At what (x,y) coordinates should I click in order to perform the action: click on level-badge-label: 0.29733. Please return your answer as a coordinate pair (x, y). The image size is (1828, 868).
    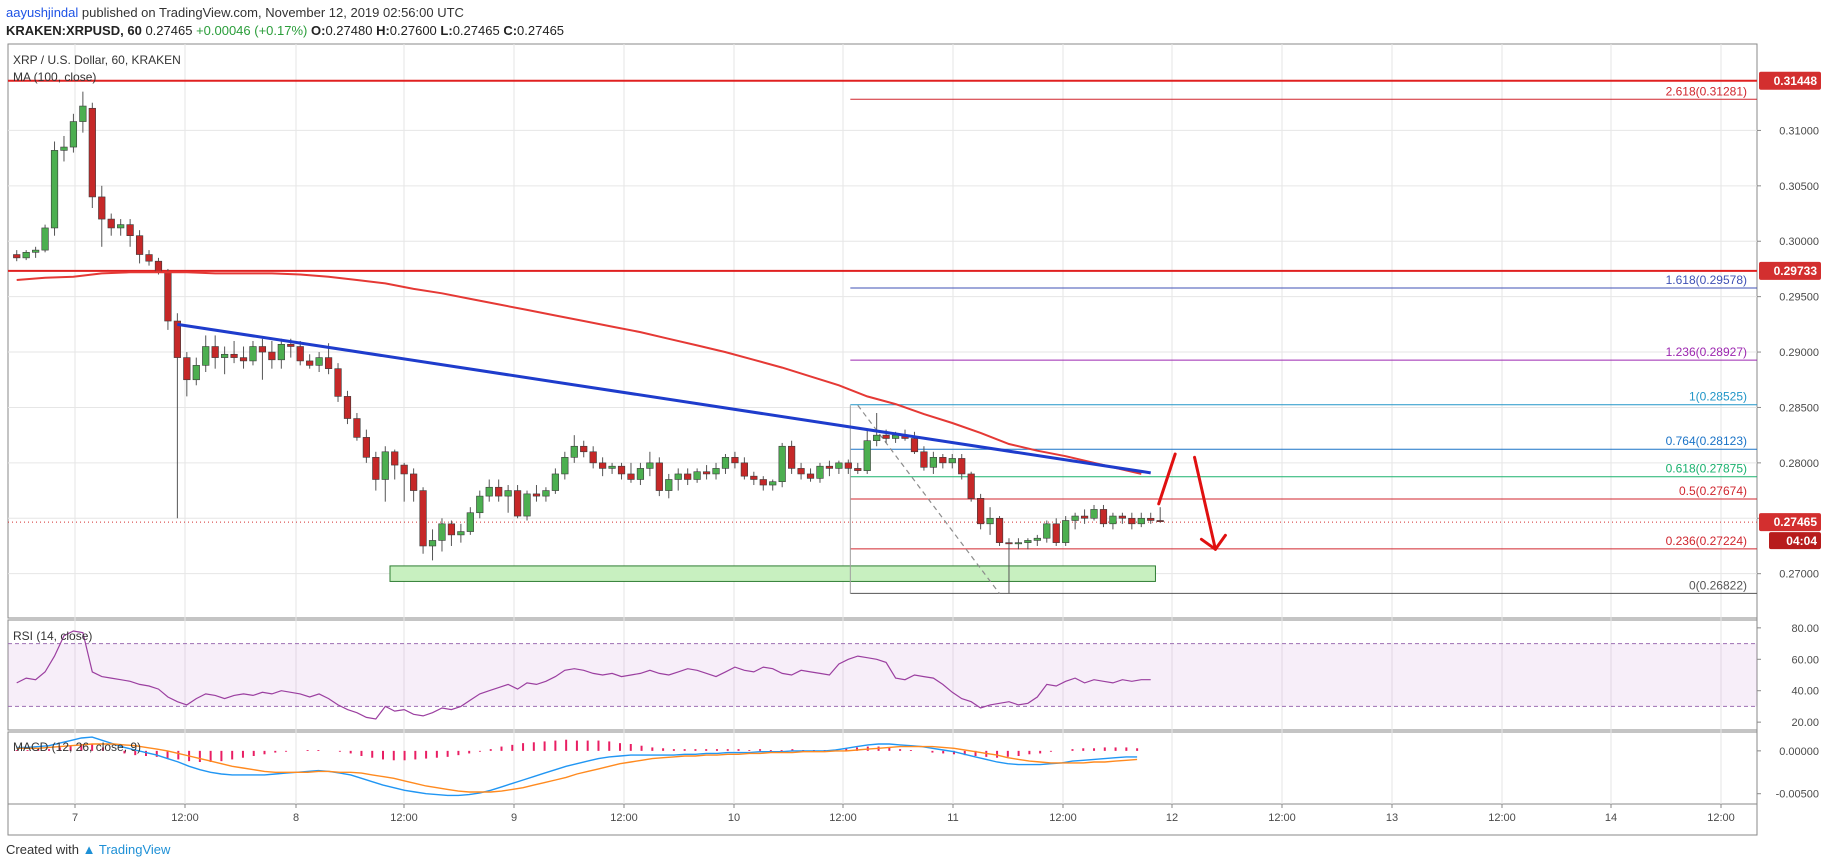
    Looking at the image, I should click on (1796, 271).